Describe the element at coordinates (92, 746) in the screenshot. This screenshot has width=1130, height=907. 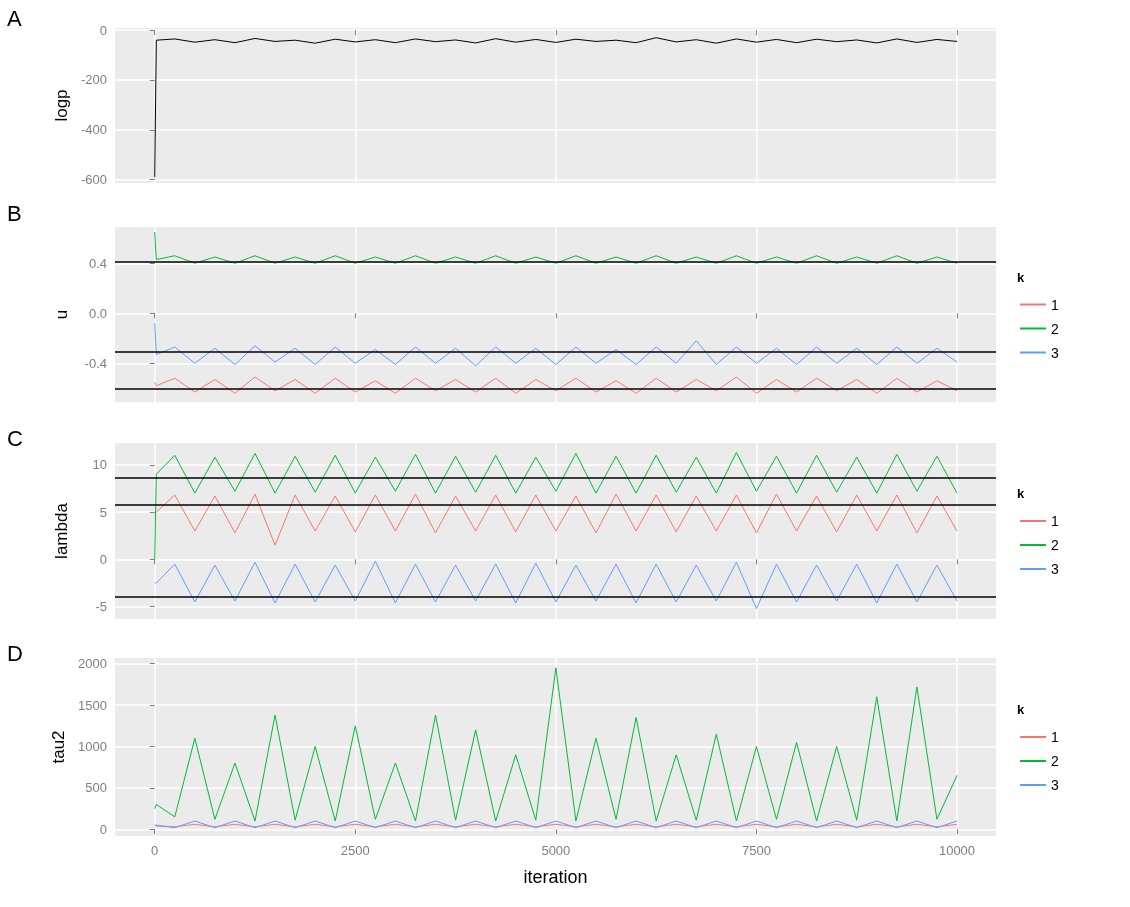
I see `y-tick-label: 1000` at that location.